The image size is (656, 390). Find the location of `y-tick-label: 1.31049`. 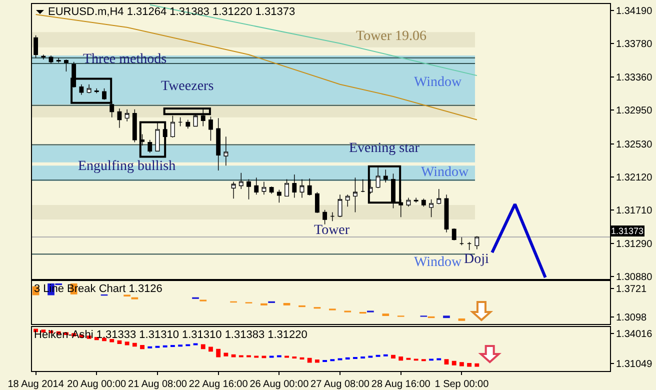

y-tick-label: 1.31049 is located at coordinates (634, 364).